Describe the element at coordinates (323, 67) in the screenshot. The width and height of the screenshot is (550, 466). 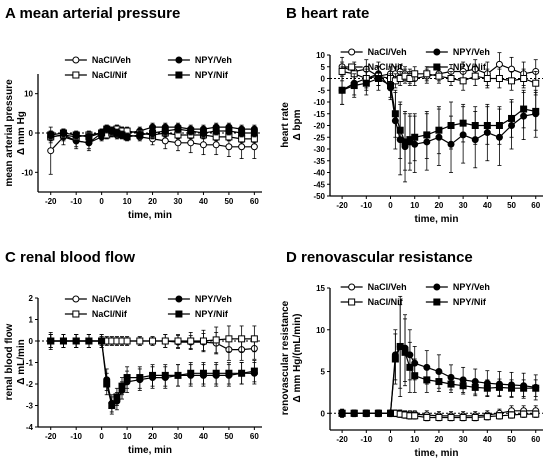
I see `y-tick-label: 5` at that location.